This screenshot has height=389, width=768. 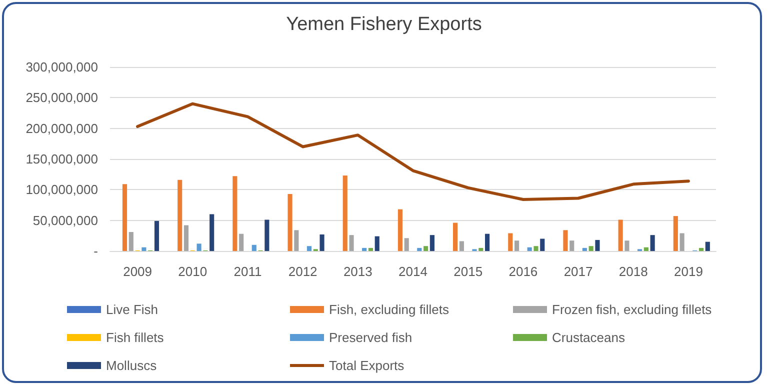 I want to click on x-tick-label: 2018, so click(x=633, y=271).